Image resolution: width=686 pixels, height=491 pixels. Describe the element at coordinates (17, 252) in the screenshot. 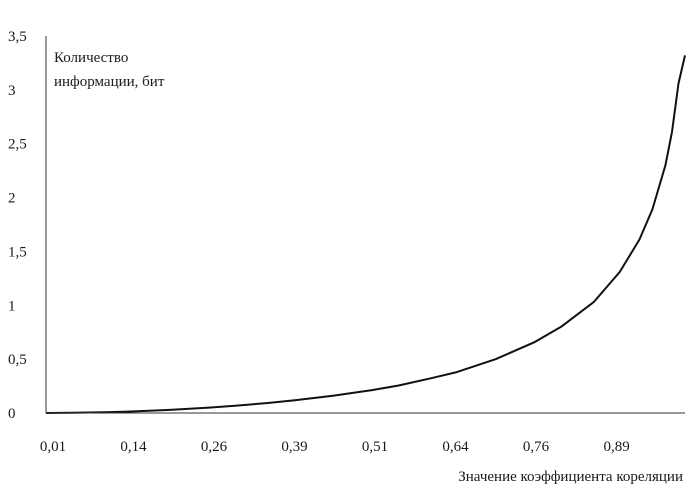

I see `y-tick-label: 1,5` at that location.